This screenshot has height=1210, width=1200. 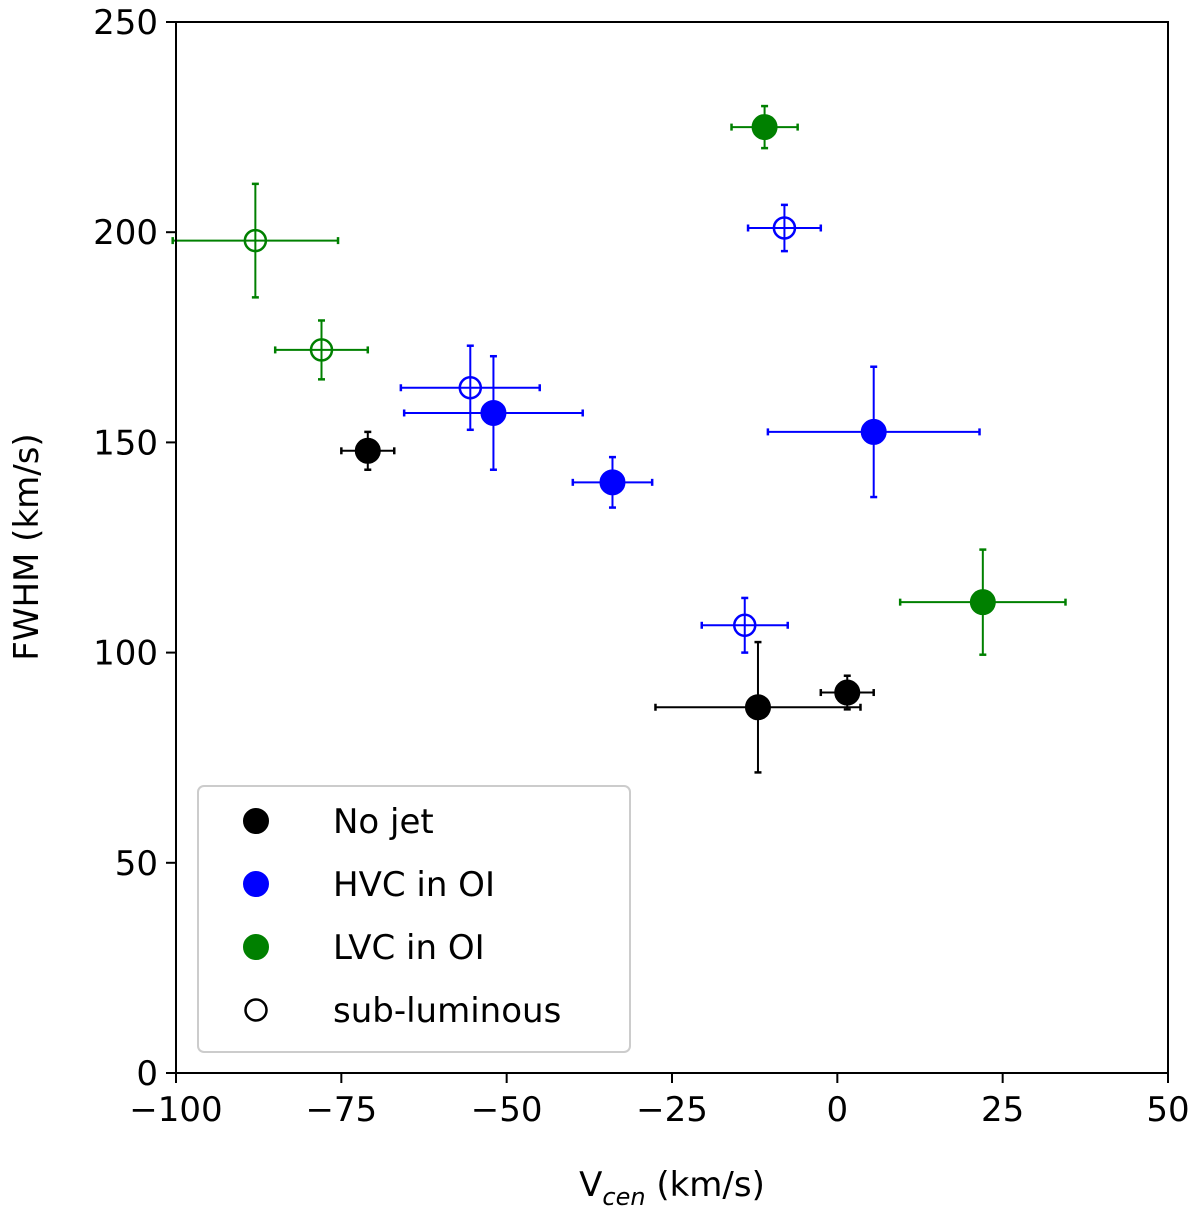 I want to click on legend-box, so click(x=414, y=919).